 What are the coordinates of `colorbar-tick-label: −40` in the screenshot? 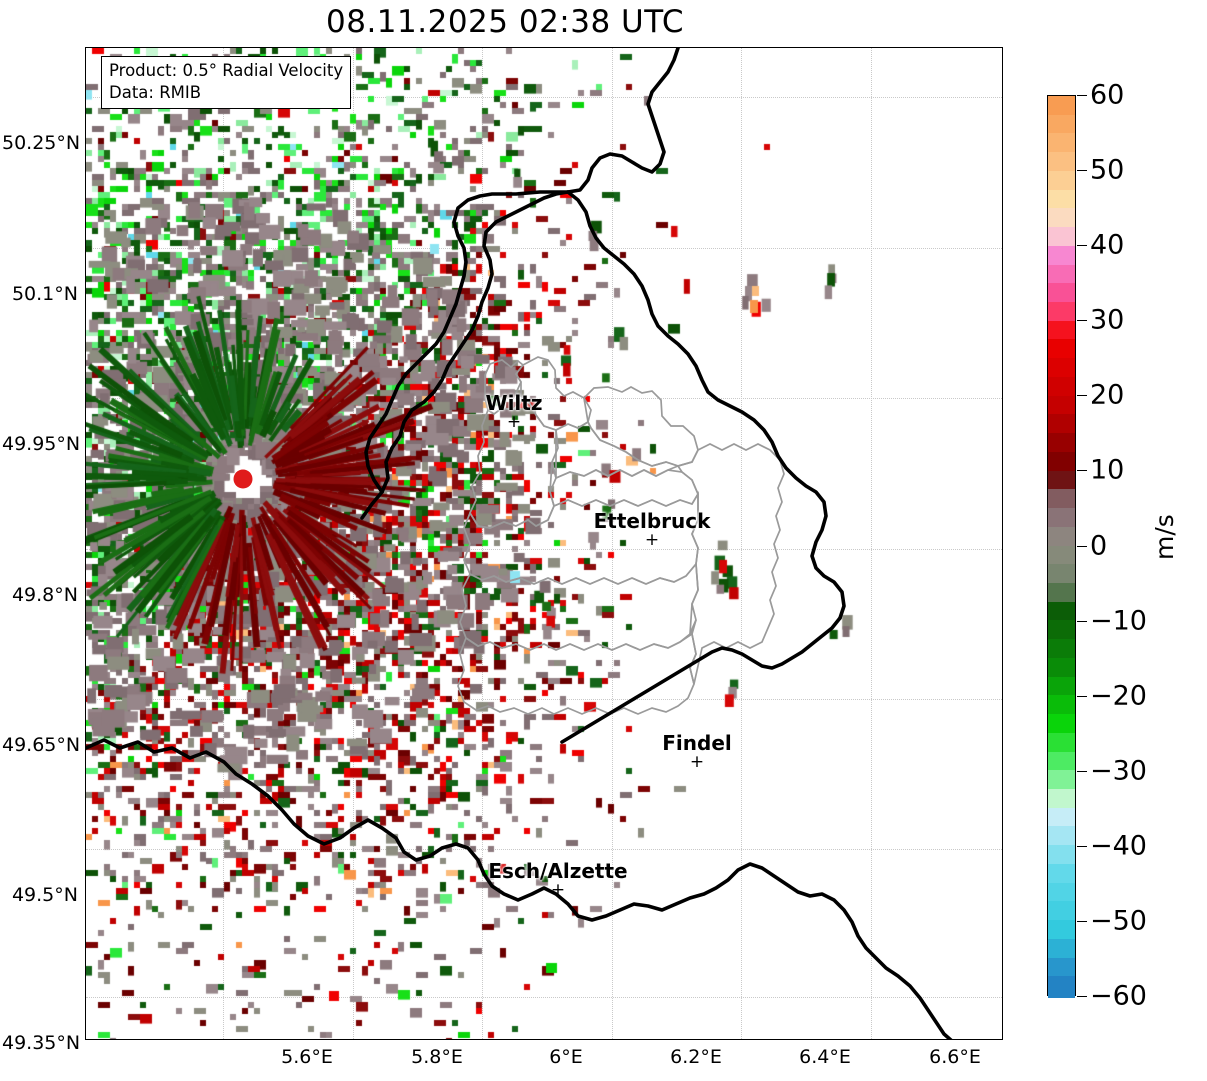 It's located at (1118, 846).